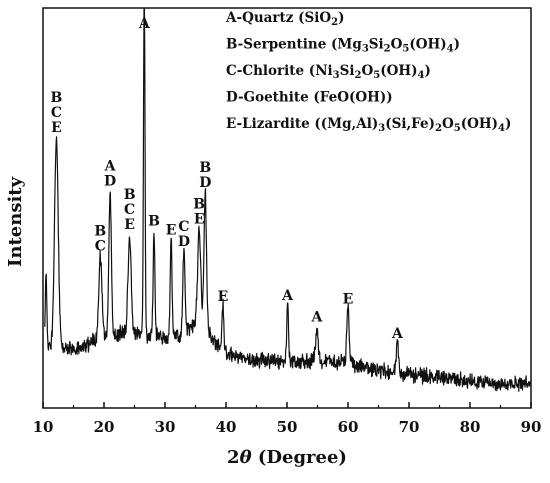  Describe the element at coordinates (165, 427) in the screenshot. I see `x-tick-label: 30` at that location.